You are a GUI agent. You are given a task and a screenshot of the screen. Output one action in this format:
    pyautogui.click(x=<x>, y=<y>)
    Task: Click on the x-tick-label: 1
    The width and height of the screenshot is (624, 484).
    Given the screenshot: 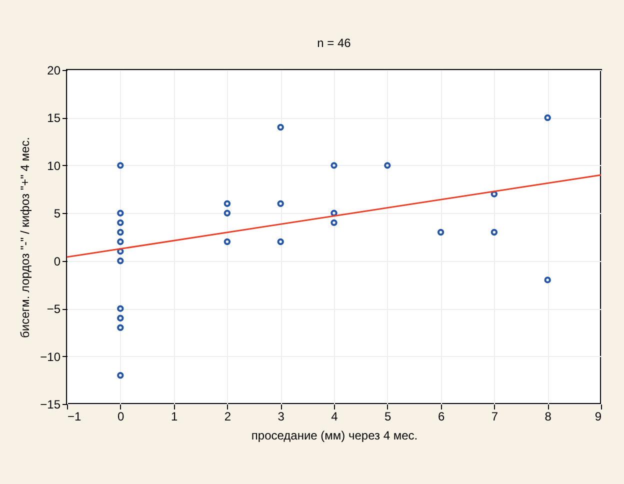 What is the action you would take?
    pyautogui.click(x=174, y=417)
    